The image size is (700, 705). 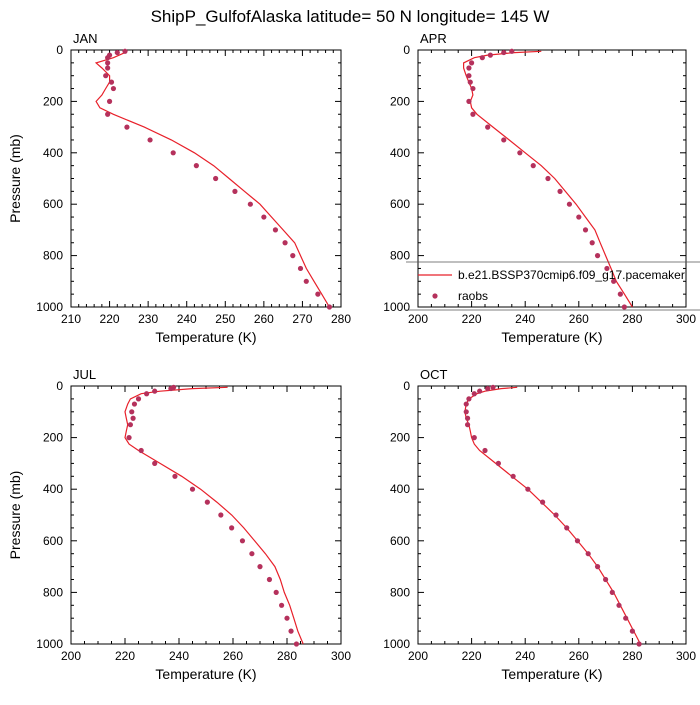 What do you see at coordinates (400, 592) in the screenshot?
I see `y-tick-label: 800` at bounding box center [400, 592].